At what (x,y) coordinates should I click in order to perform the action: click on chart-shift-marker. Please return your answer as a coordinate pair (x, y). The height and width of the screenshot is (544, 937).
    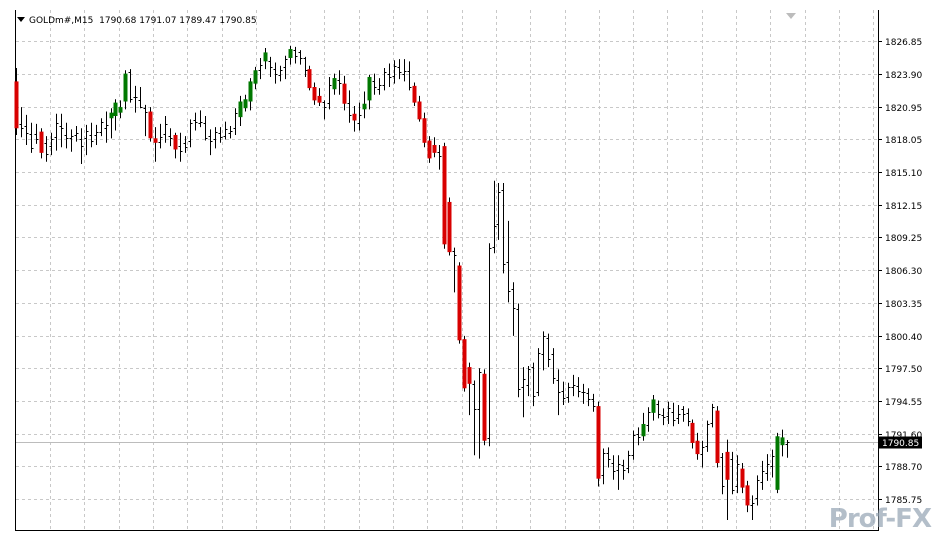
    Looking at the image, I should click on (791, 16).